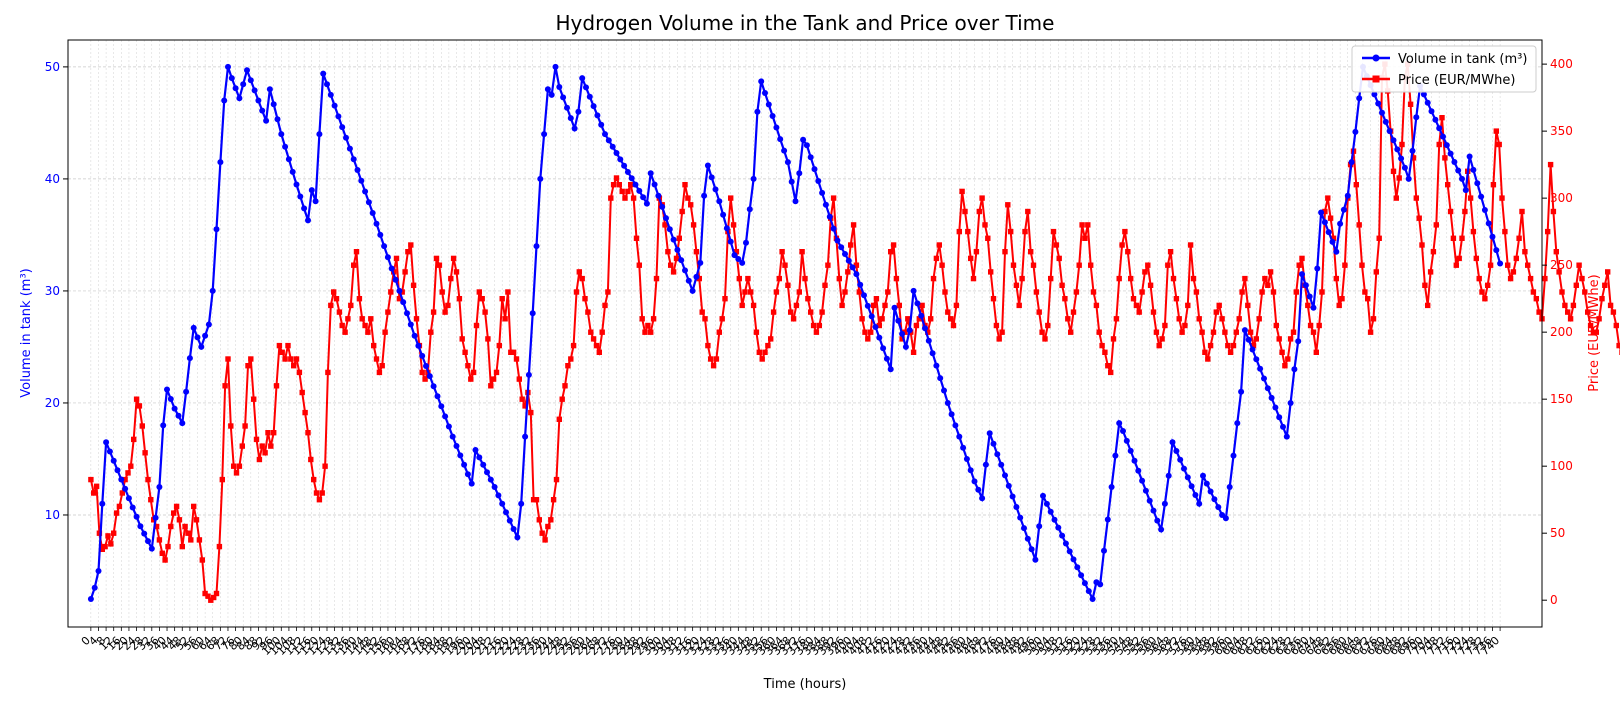 This screenshot has height=704, width=1620. What do you see at coordinates (52, 179) in the screenshot?
I see `left-tick-label: 40` at bounding box center [52, 179].